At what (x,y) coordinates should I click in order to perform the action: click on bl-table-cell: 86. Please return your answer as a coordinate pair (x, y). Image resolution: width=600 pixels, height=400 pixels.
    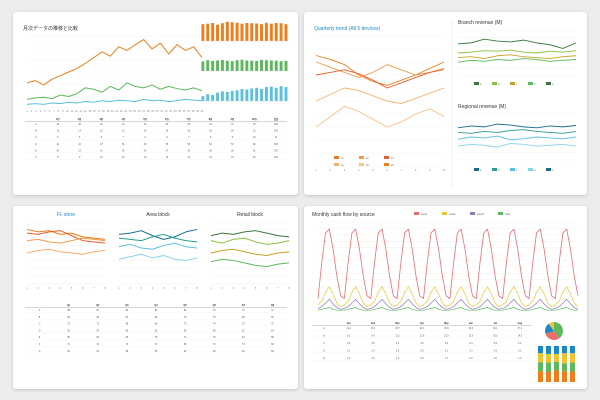
    Looking at the image, I should click on (127, 338).